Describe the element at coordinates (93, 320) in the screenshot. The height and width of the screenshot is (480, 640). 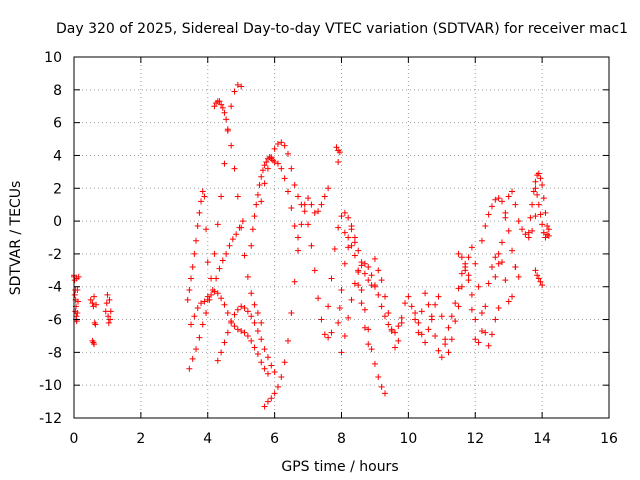
I see `series-early-0.6h` at that location.